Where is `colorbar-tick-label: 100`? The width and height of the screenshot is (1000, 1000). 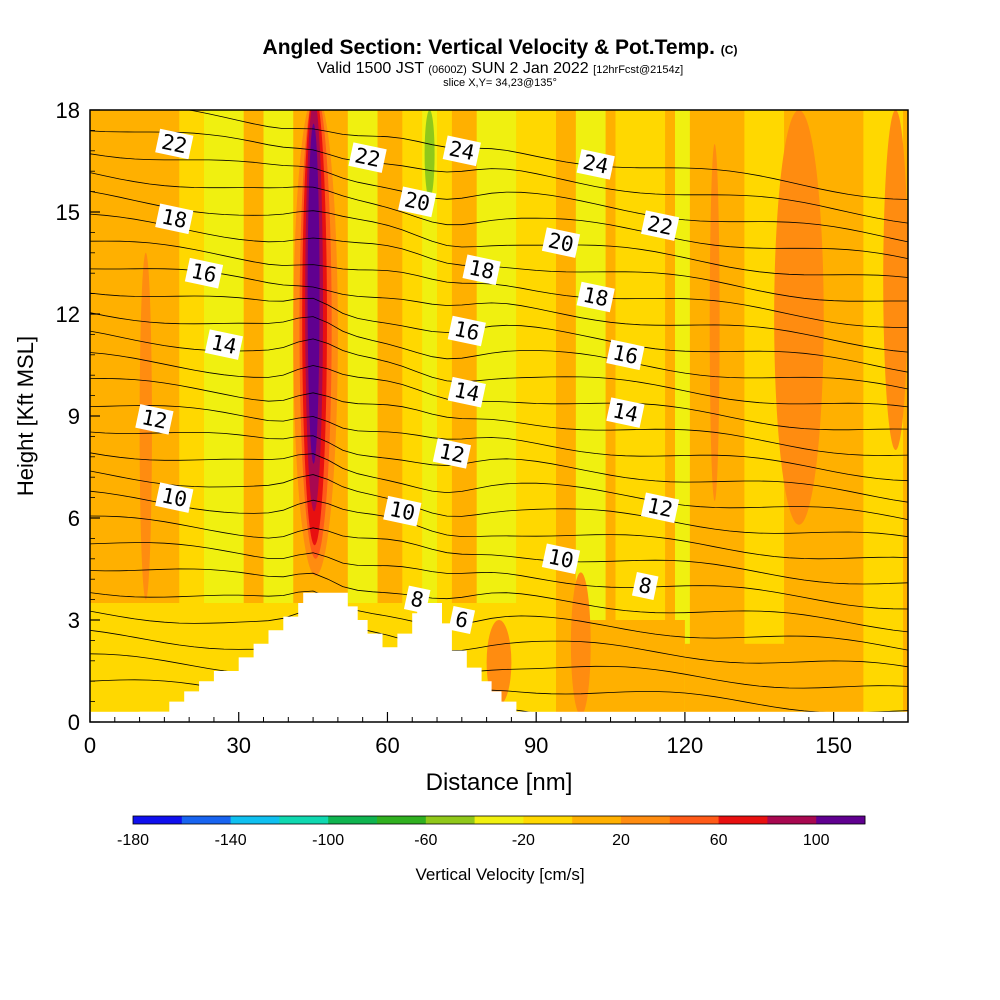 colorbar-tick-label: 100 is located at coordinates (816, 840).